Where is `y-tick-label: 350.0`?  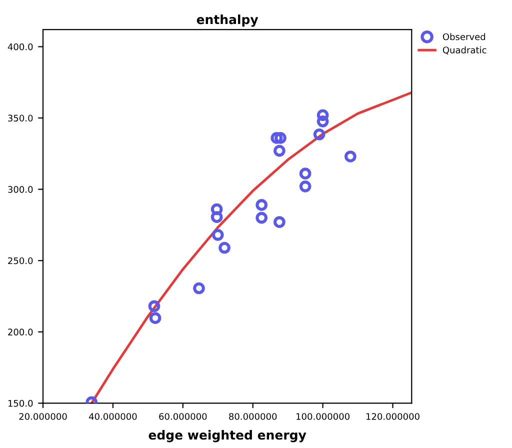
y-tick-label: 350.0 is located at coordinates (20, 118).